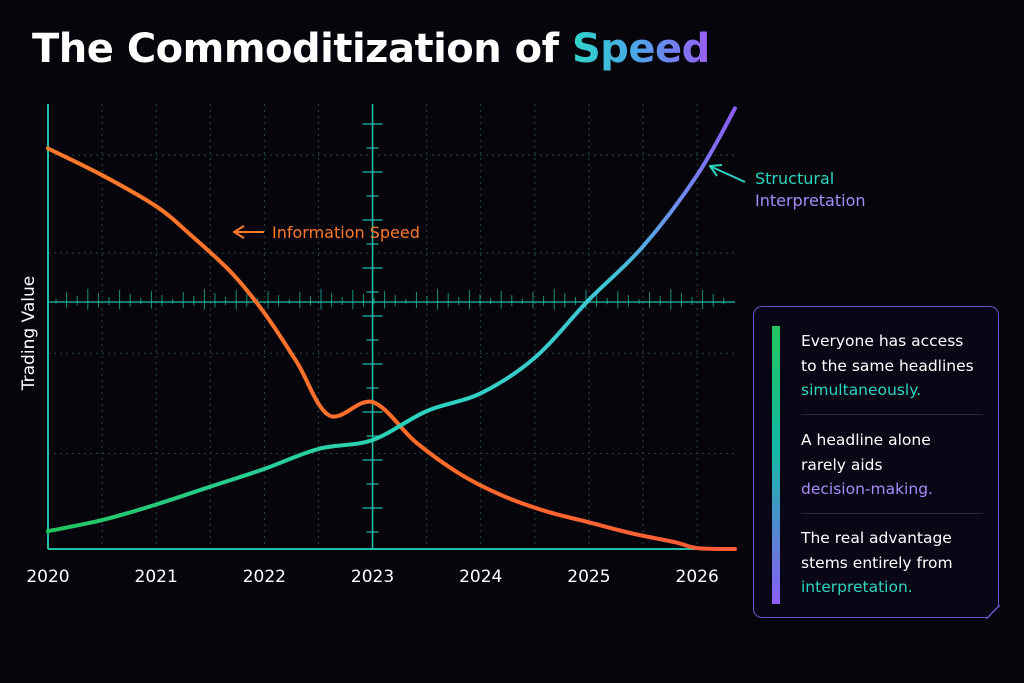 The image size is (1024, 683). Describe the element at coordinates (993, 612) in the screenshot. I see `panel-corner-mark` at that location.